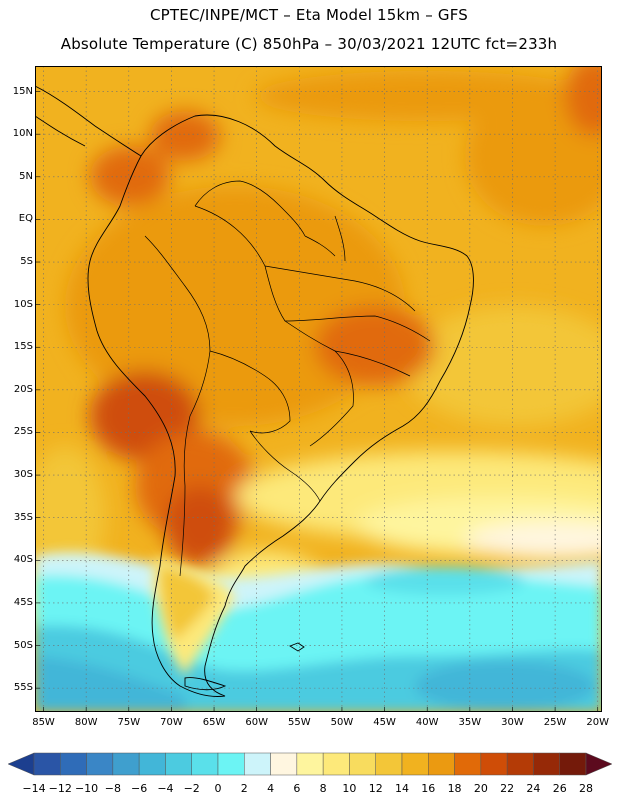 The width and height of the screenshot is (618, 800). I want to click on border-brazil-west, so click(274, 326).